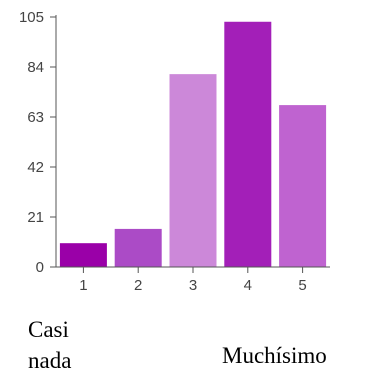  What do you see at coordinates (38, 142) in the screenshot?
I see `y-axis: 0 21 42 63 84 105` at bounding box center [38, 142].